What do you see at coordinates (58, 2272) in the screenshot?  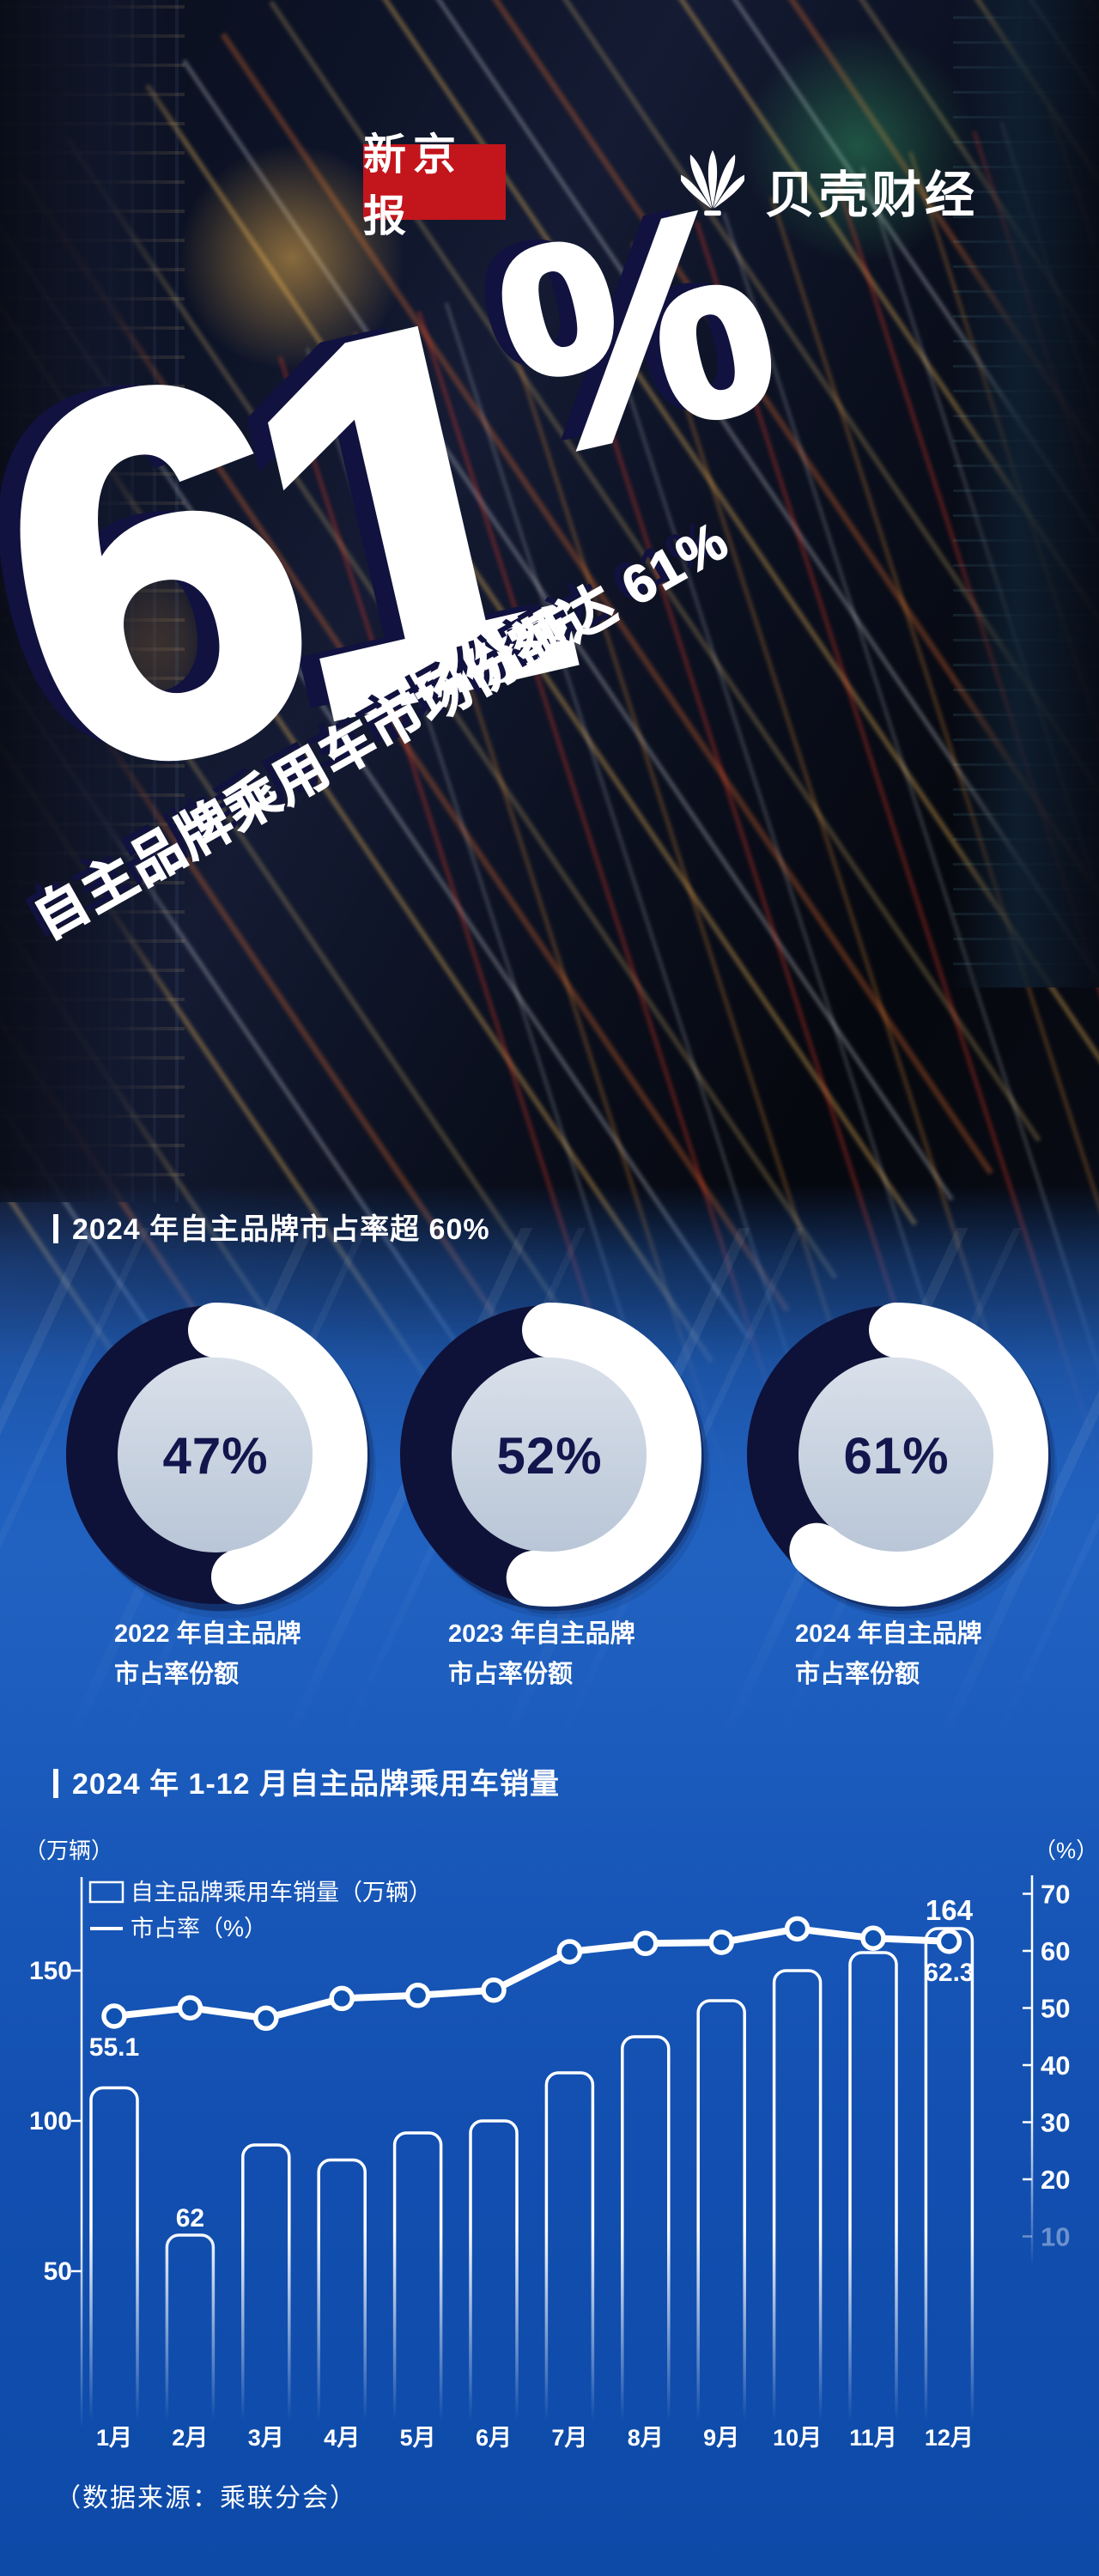 I see `left-axis-tick-label: 50` at bounding box center [58, 2272].